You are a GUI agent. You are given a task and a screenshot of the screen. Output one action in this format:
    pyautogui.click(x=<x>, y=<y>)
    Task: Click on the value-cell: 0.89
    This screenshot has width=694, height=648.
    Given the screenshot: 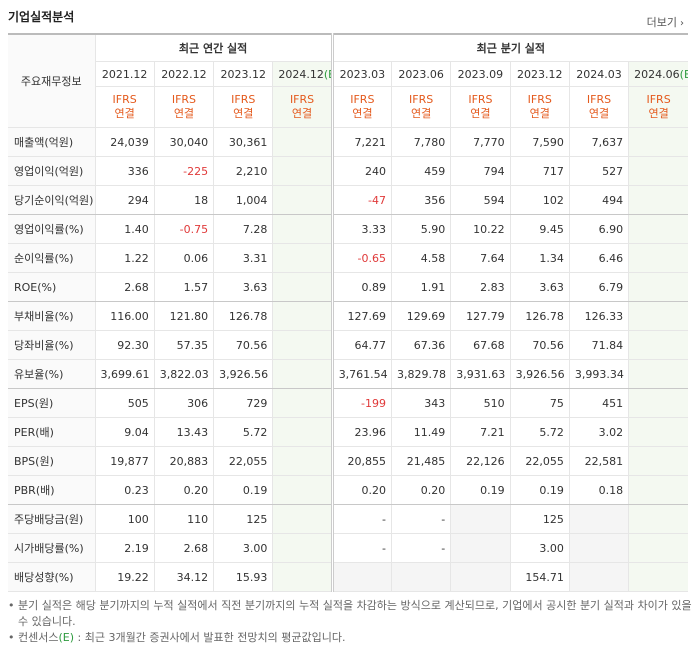 What is the action you would take?
    pyautogui.click(x=361, y=287)
    